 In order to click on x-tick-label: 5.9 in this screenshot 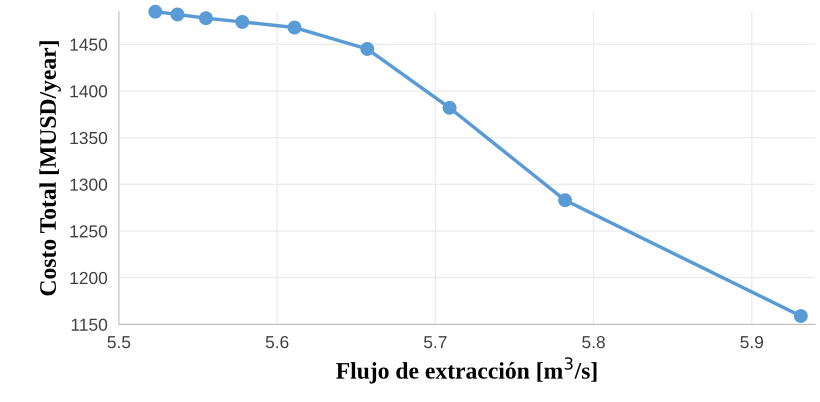, I will do `click(752, 342)`.